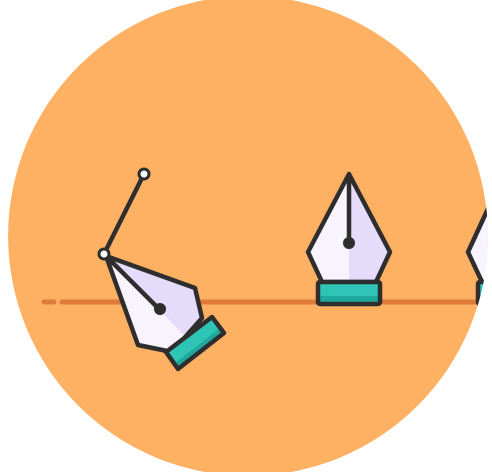 This screenshot has height=472, width=492. Describe the element at coordinates (476, 241) in the screenshot. I see `partial-nib-outline` at that location.